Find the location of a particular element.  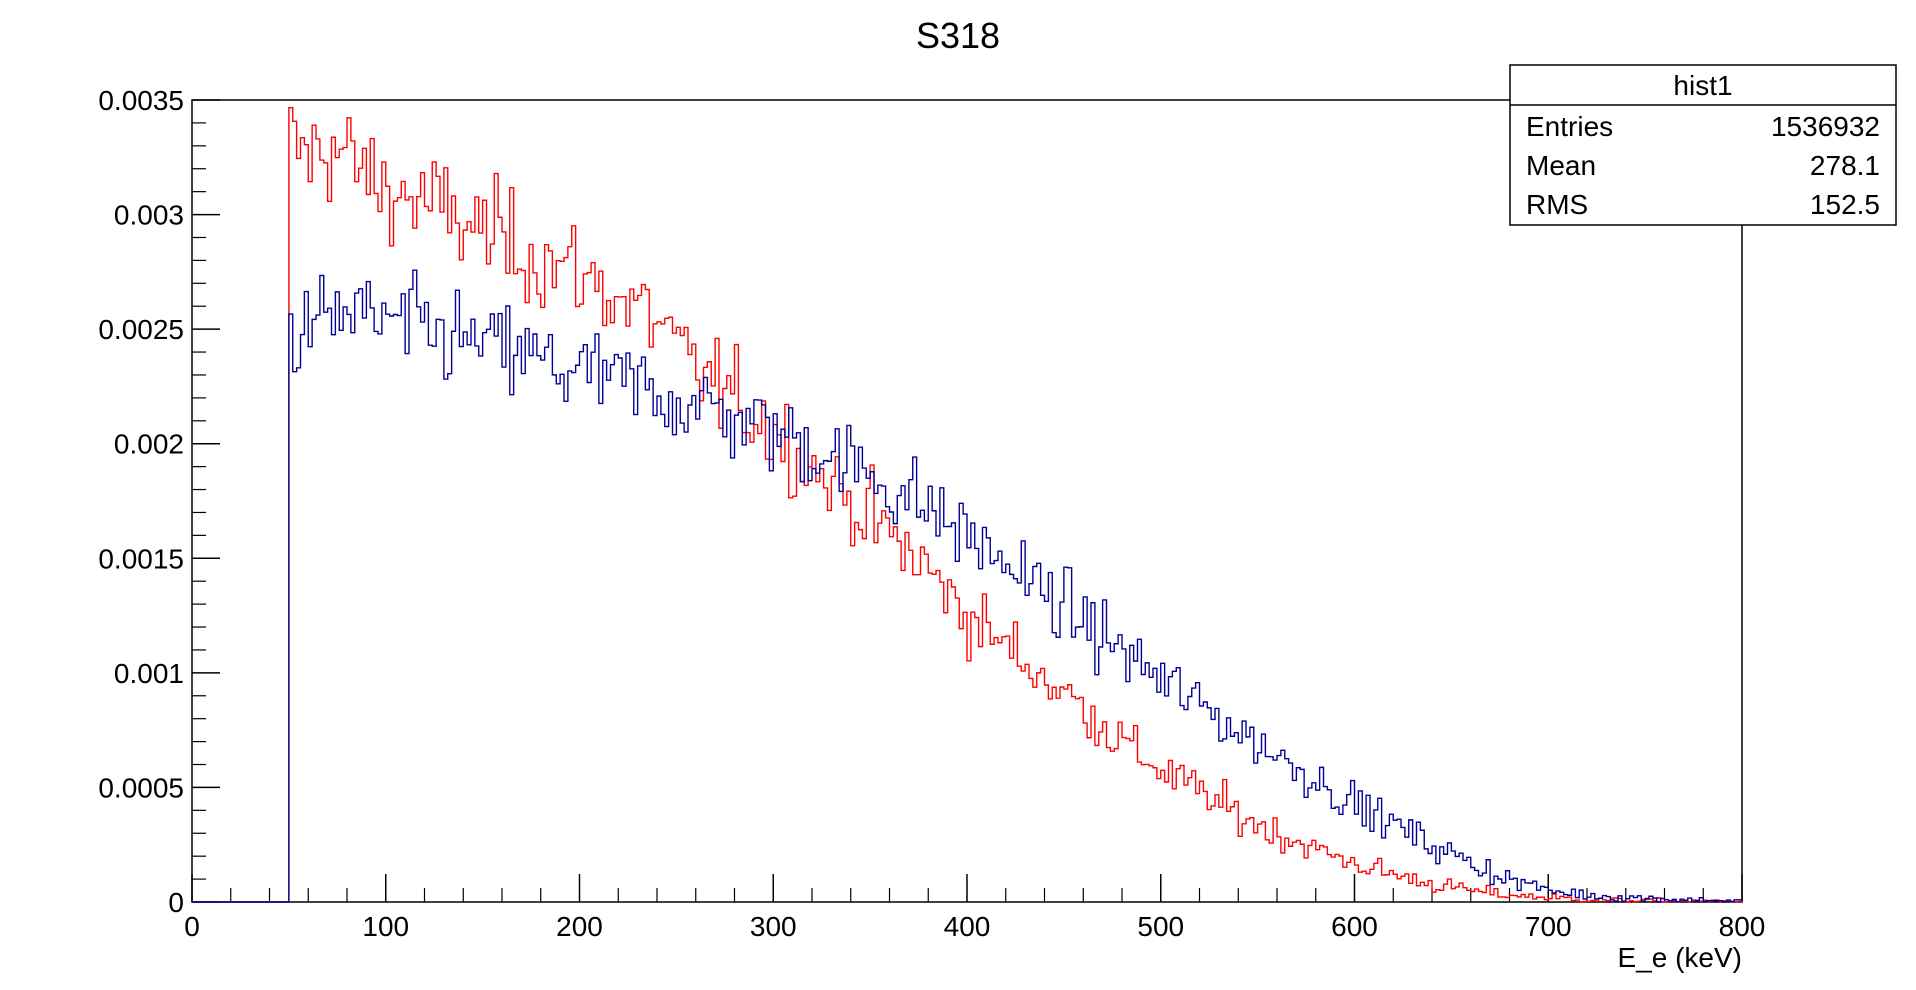

x-axis: 0 100 200 300 400 500 600 700 800 is located at coordinates (974, 908).